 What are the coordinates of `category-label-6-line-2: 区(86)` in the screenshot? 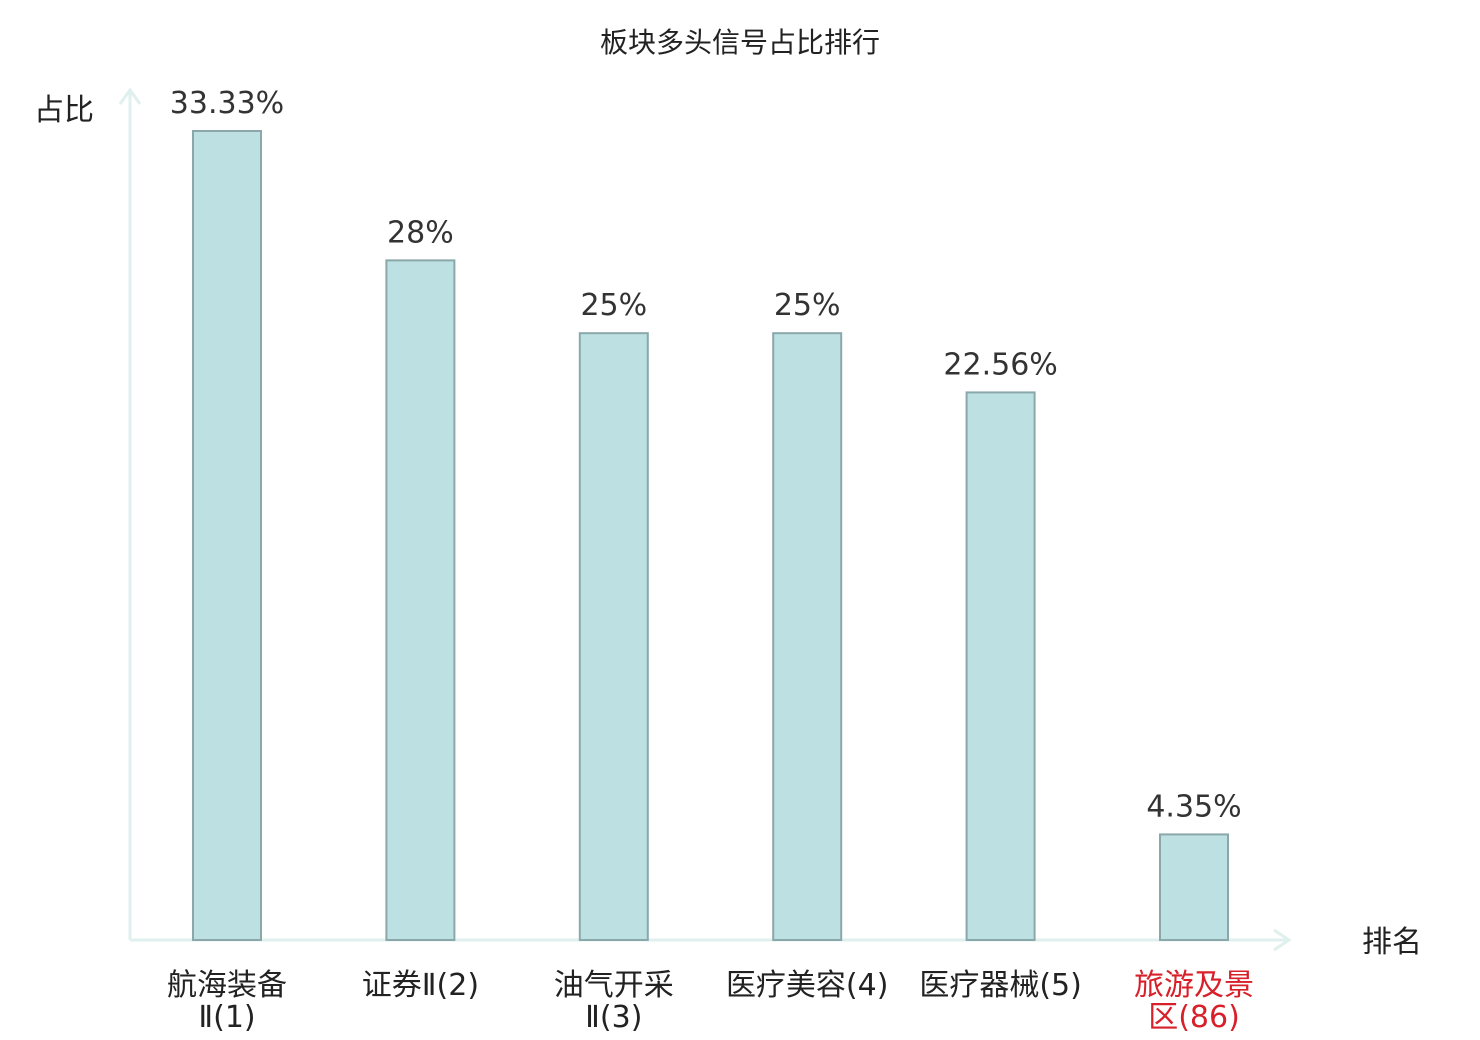 It's located at (1194, 1017).